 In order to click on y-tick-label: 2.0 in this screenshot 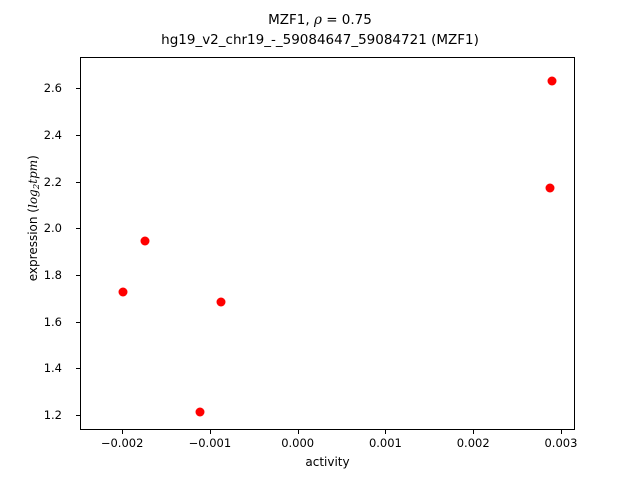, I will do `click(52, 228)`.